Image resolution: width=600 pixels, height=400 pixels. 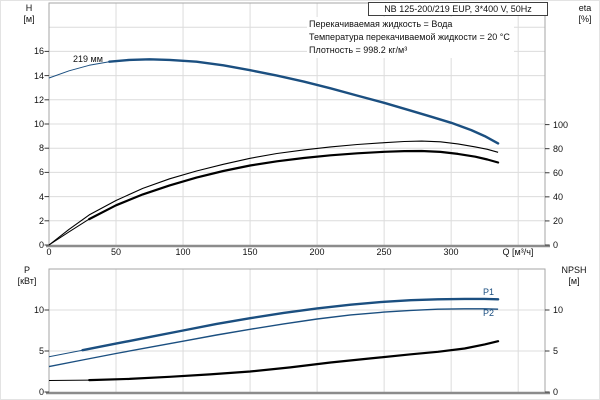 What do you see at coordinates (574, 281) in the screenshot?
I see `npsh-axis-label-unit: [м]` at bounding box center [574, 281].